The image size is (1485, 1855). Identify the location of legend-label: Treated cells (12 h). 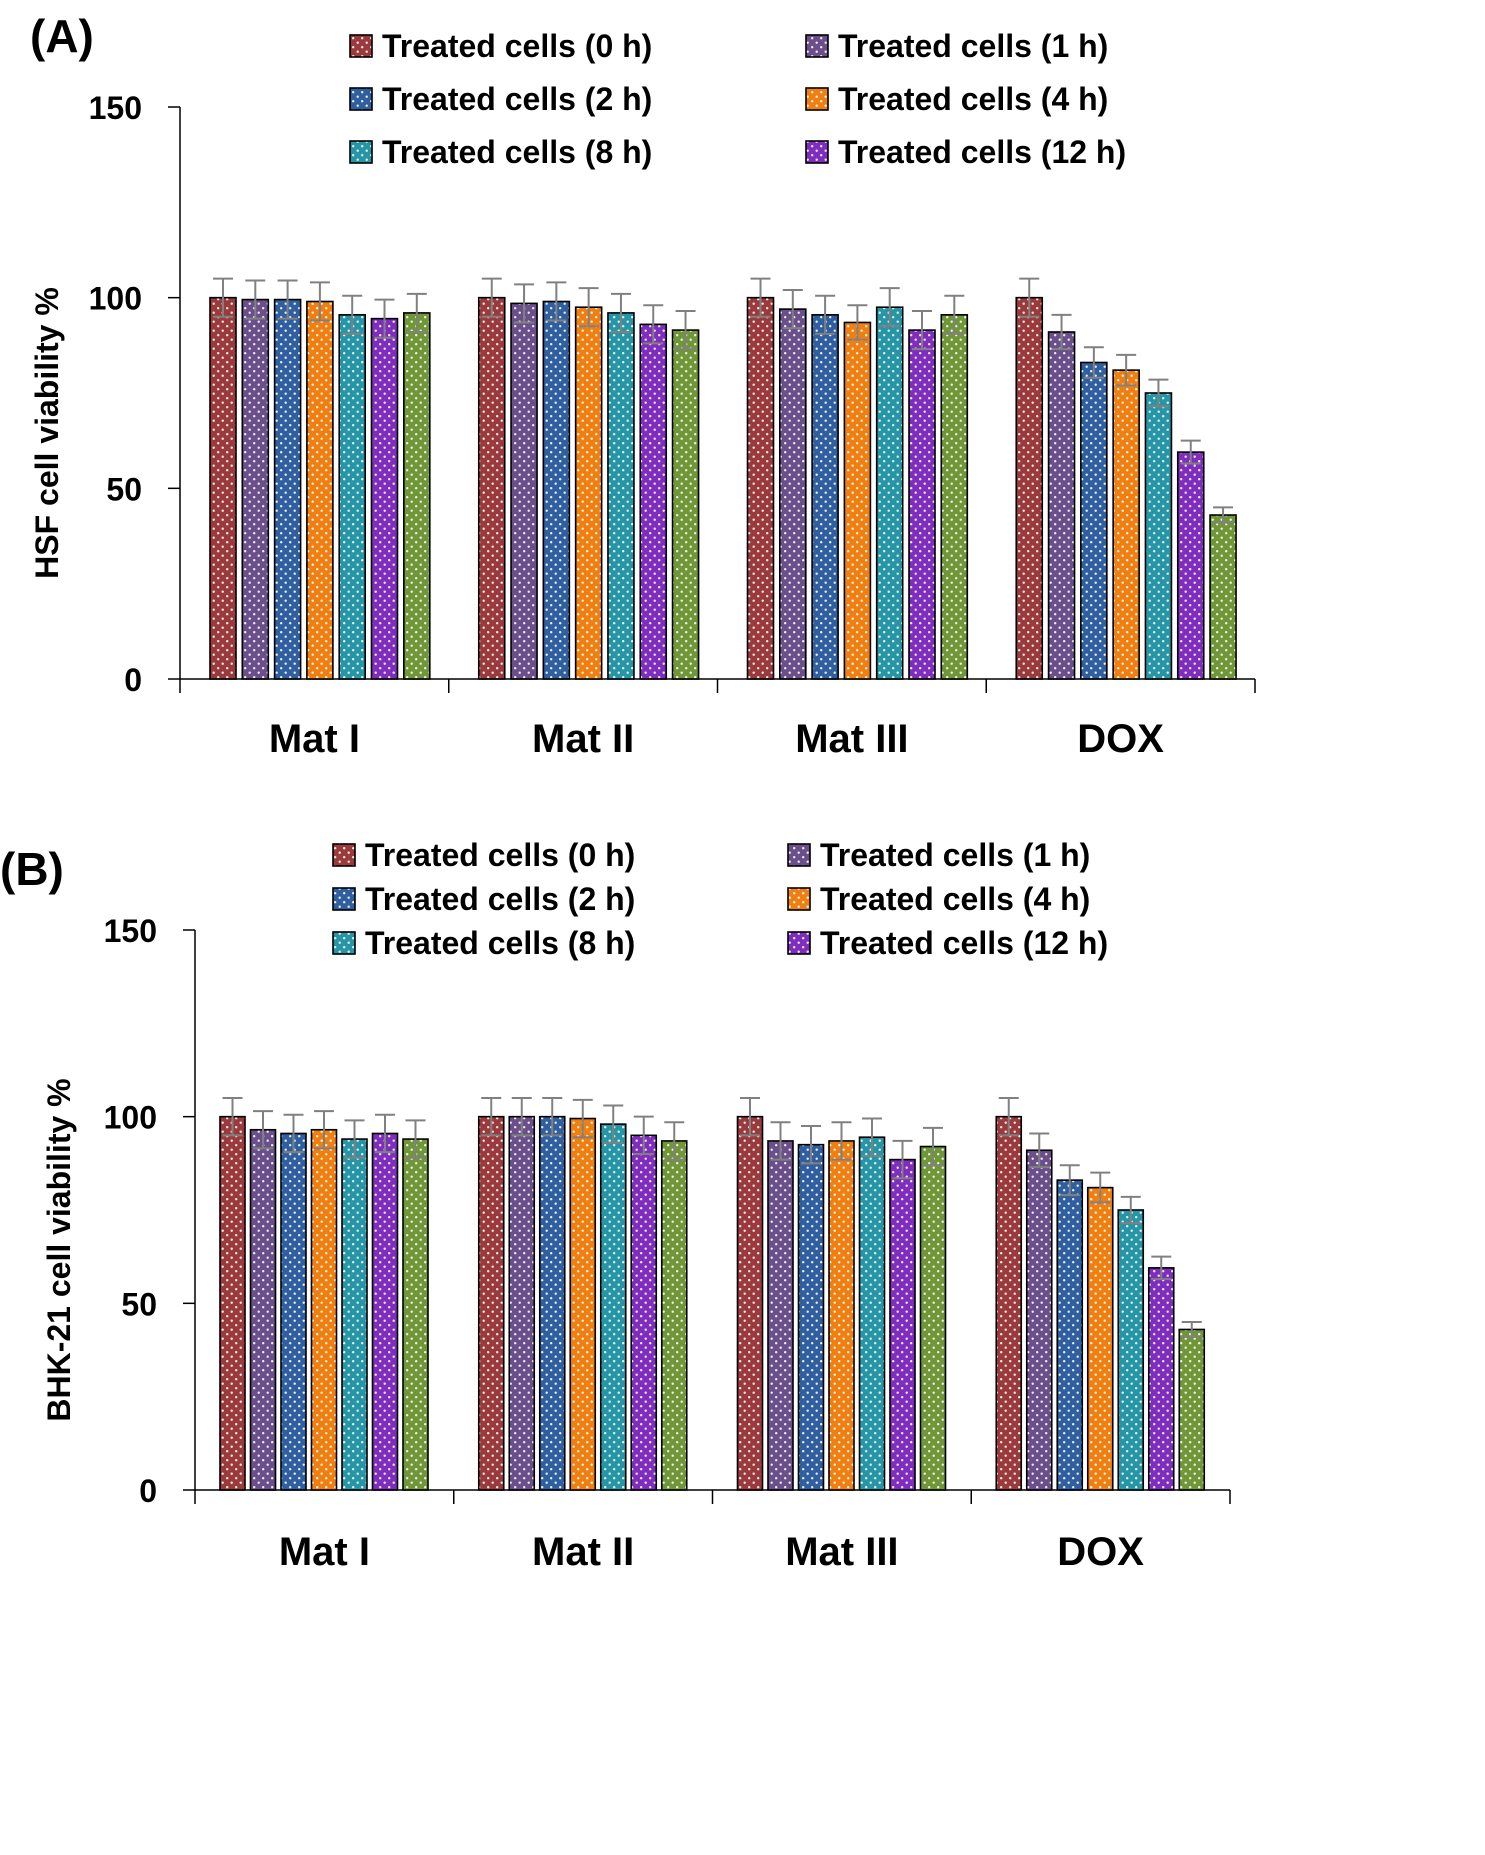
(982, 152).